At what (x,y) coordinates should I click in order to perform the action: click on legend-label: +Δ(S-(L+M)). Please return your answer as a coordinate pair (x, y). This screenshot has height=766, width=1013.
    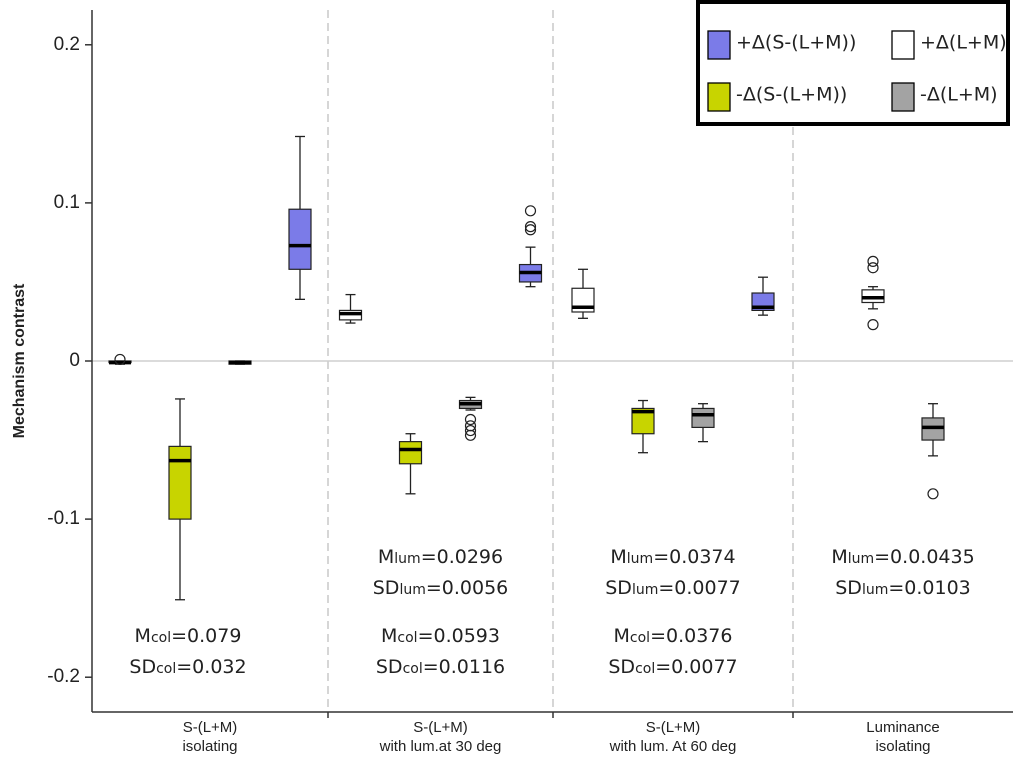
    Looking at the image, I should click on (796, 43).